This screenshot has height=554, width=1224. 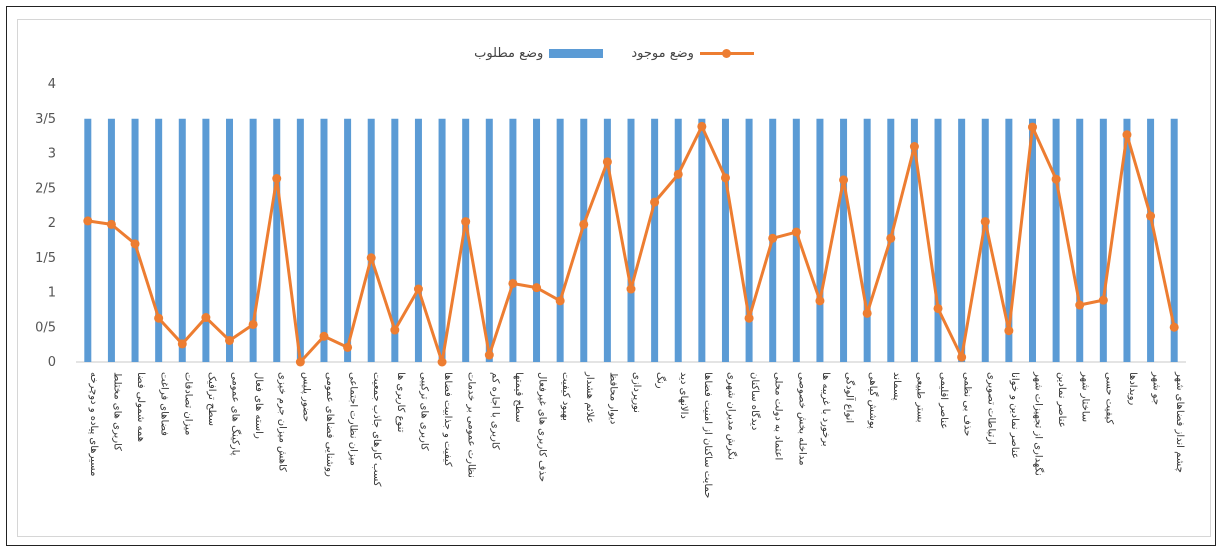 What do you see at coordinates (353, 419) in the screenshot?
I see `x-tick-label: میزان نظارت اجتماعی` at bounding box center [353, 419].